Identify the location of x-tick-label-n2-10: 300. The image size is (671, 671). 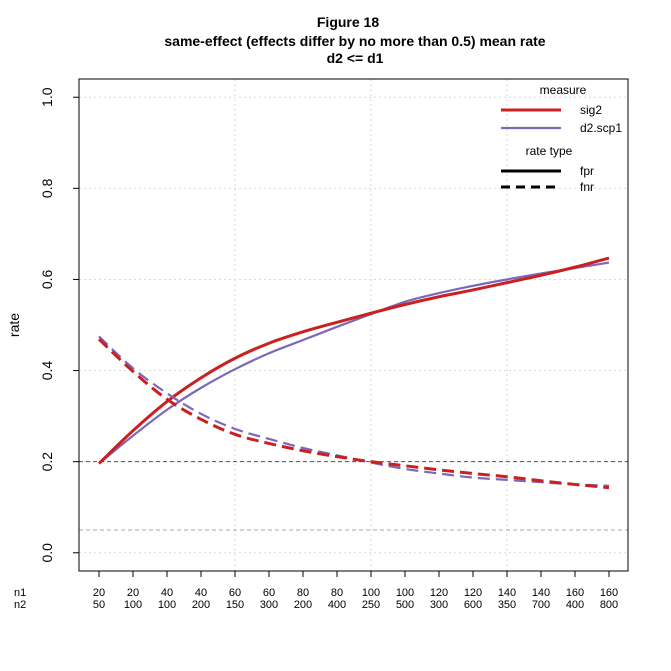
(439, 605).